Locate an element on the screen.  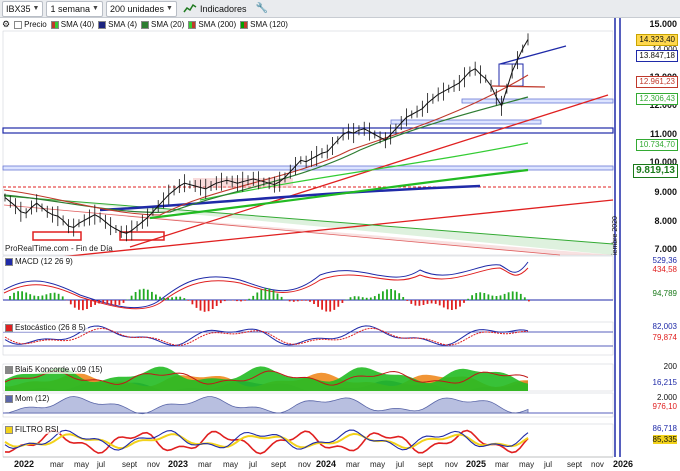
indicators-label: Indicadores is located at coordinates (223, 8).